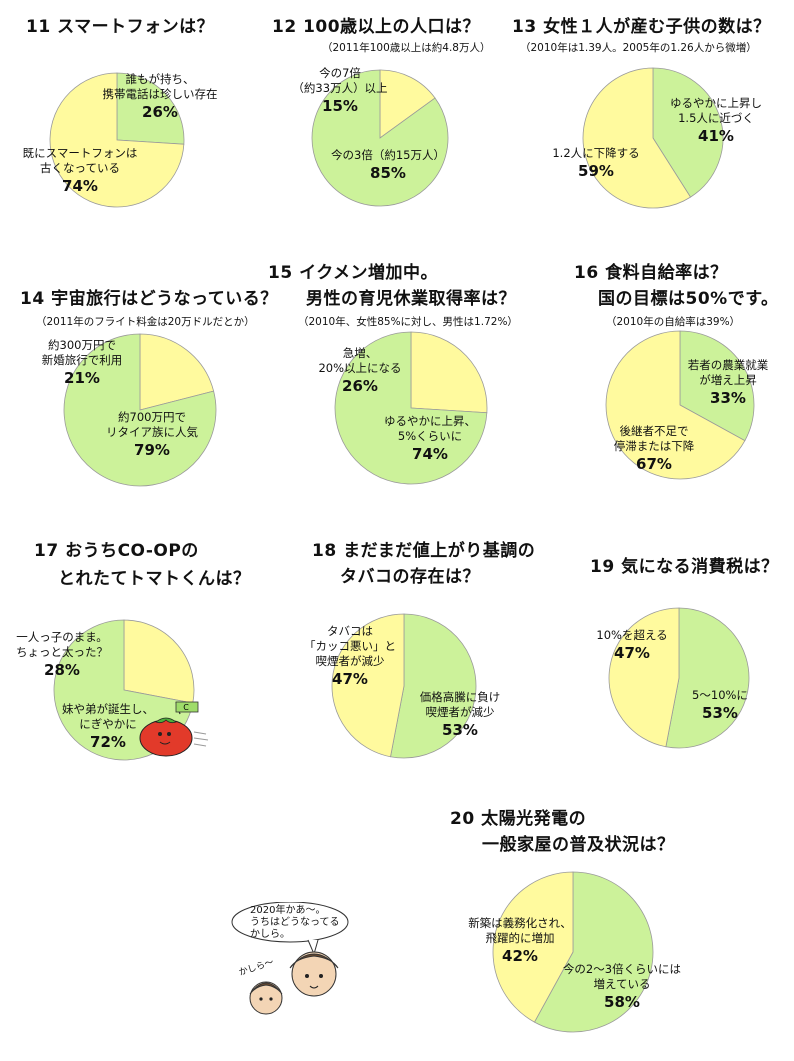 The width and height of the screenshot is (794, 1061). I want to click on slice-label-text: 増えている, so click(622, 984).